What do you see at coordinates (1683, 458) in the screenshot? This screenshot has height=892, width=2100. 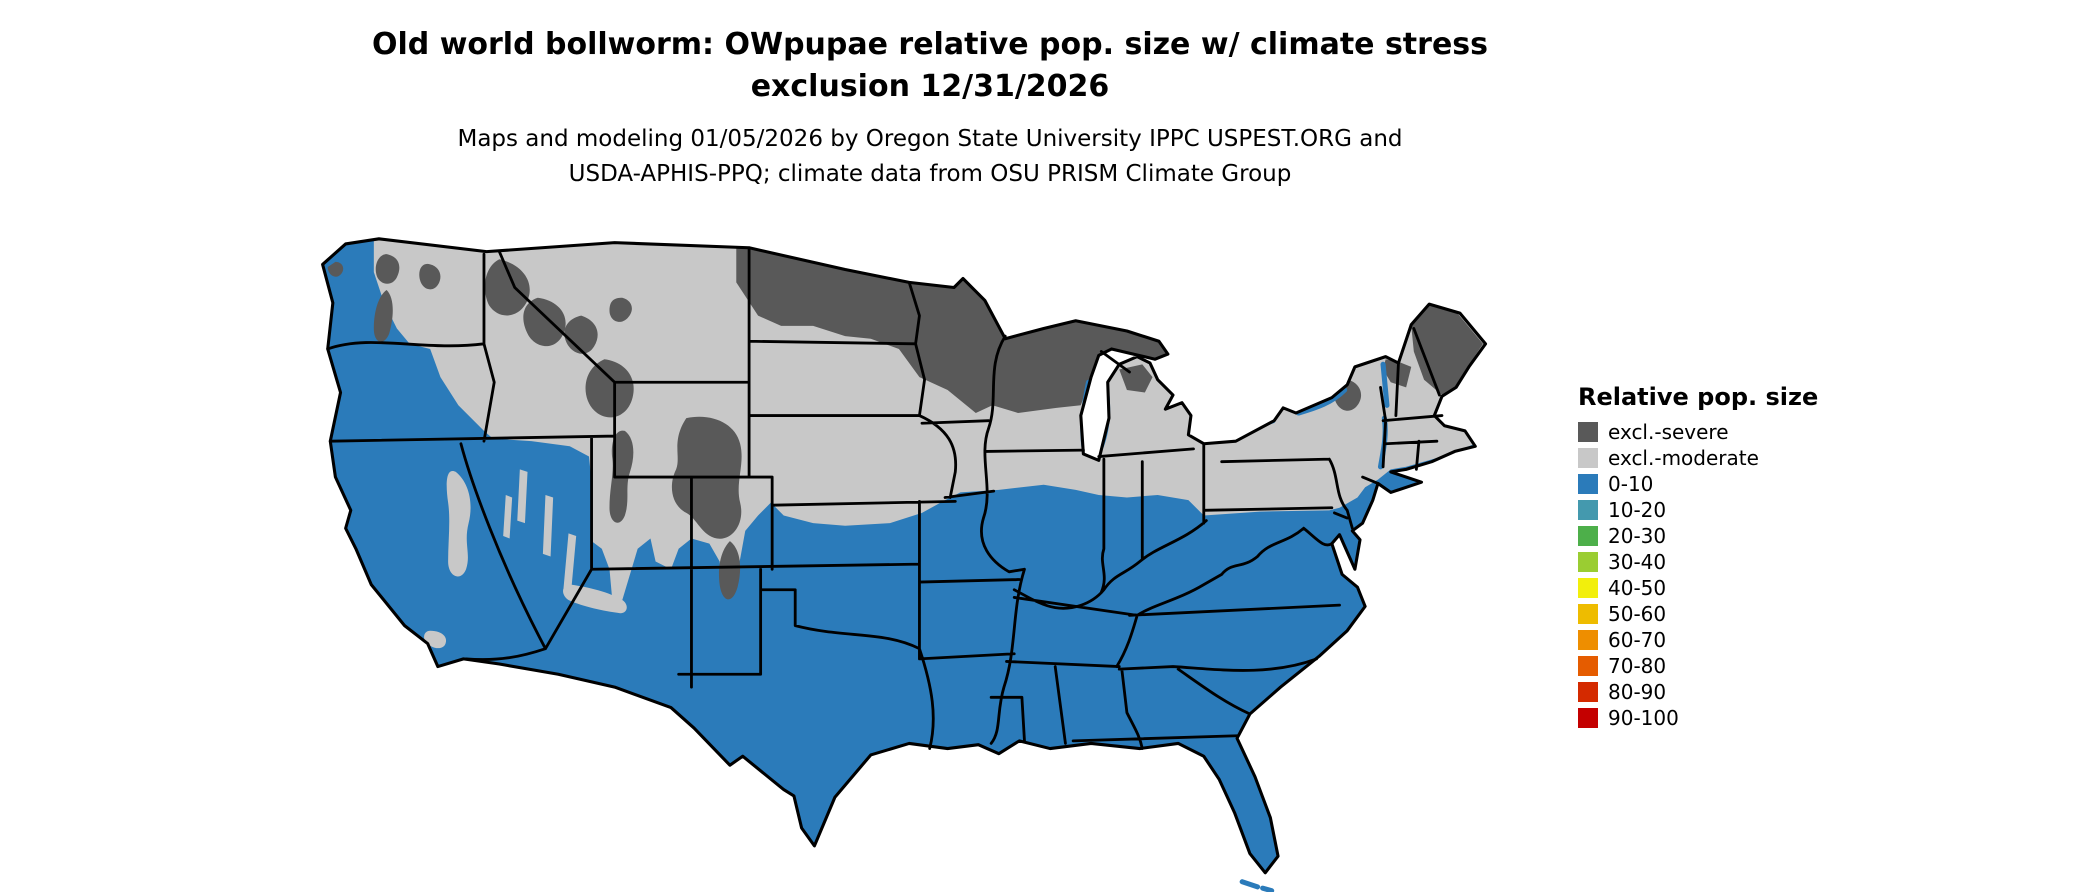 I see `legend-label: excl.-moderate` at bounding box center [1683, 458].